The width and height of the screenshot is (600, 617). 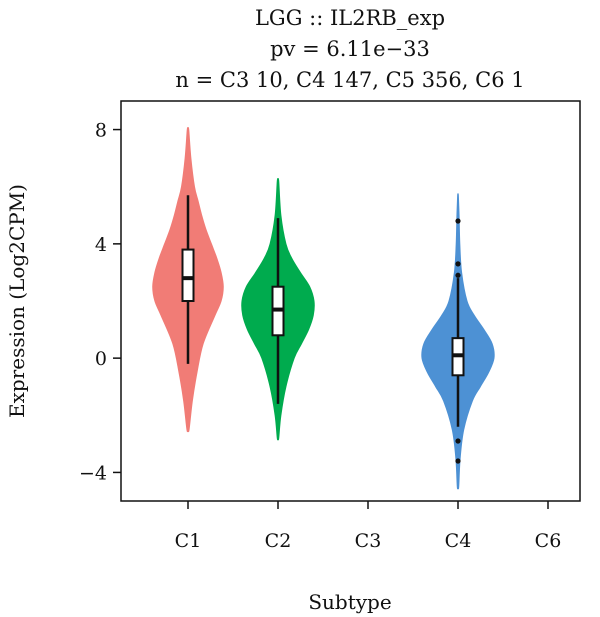 What do you see at coordinates (548, 541) in the screenshot?
I see `x-tick-label: C6` at bounding box center [548, 541].